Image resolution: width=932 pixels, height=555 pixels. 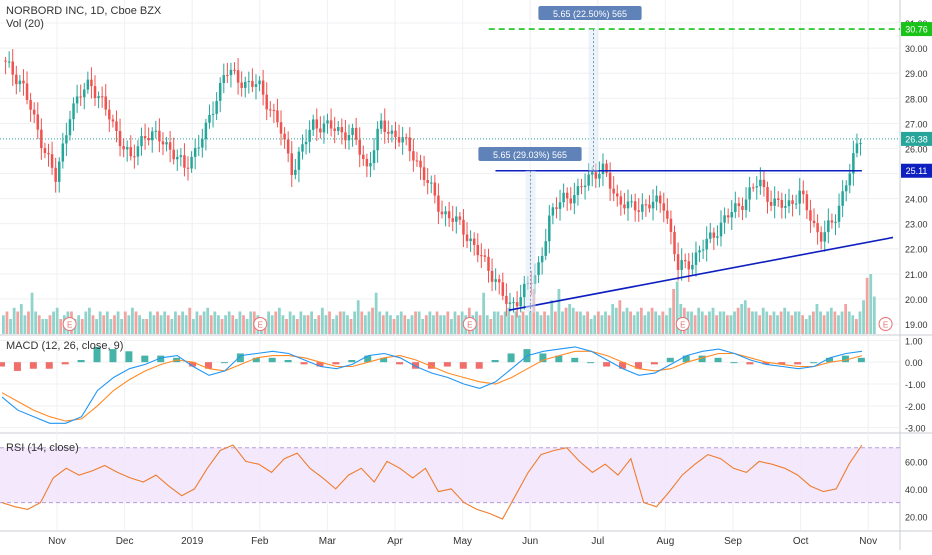 I want to click on price-tick-label: 30.00, so click(x=916, y=49).